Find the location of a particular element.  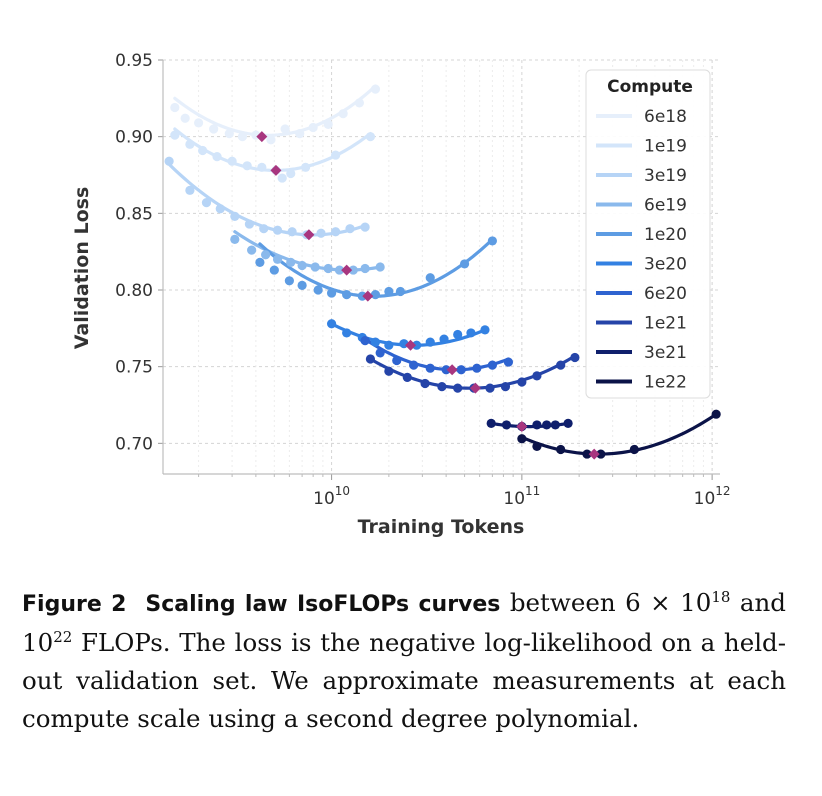

legend-label-3e19: 3e19 is located at coordinates (665, 176).